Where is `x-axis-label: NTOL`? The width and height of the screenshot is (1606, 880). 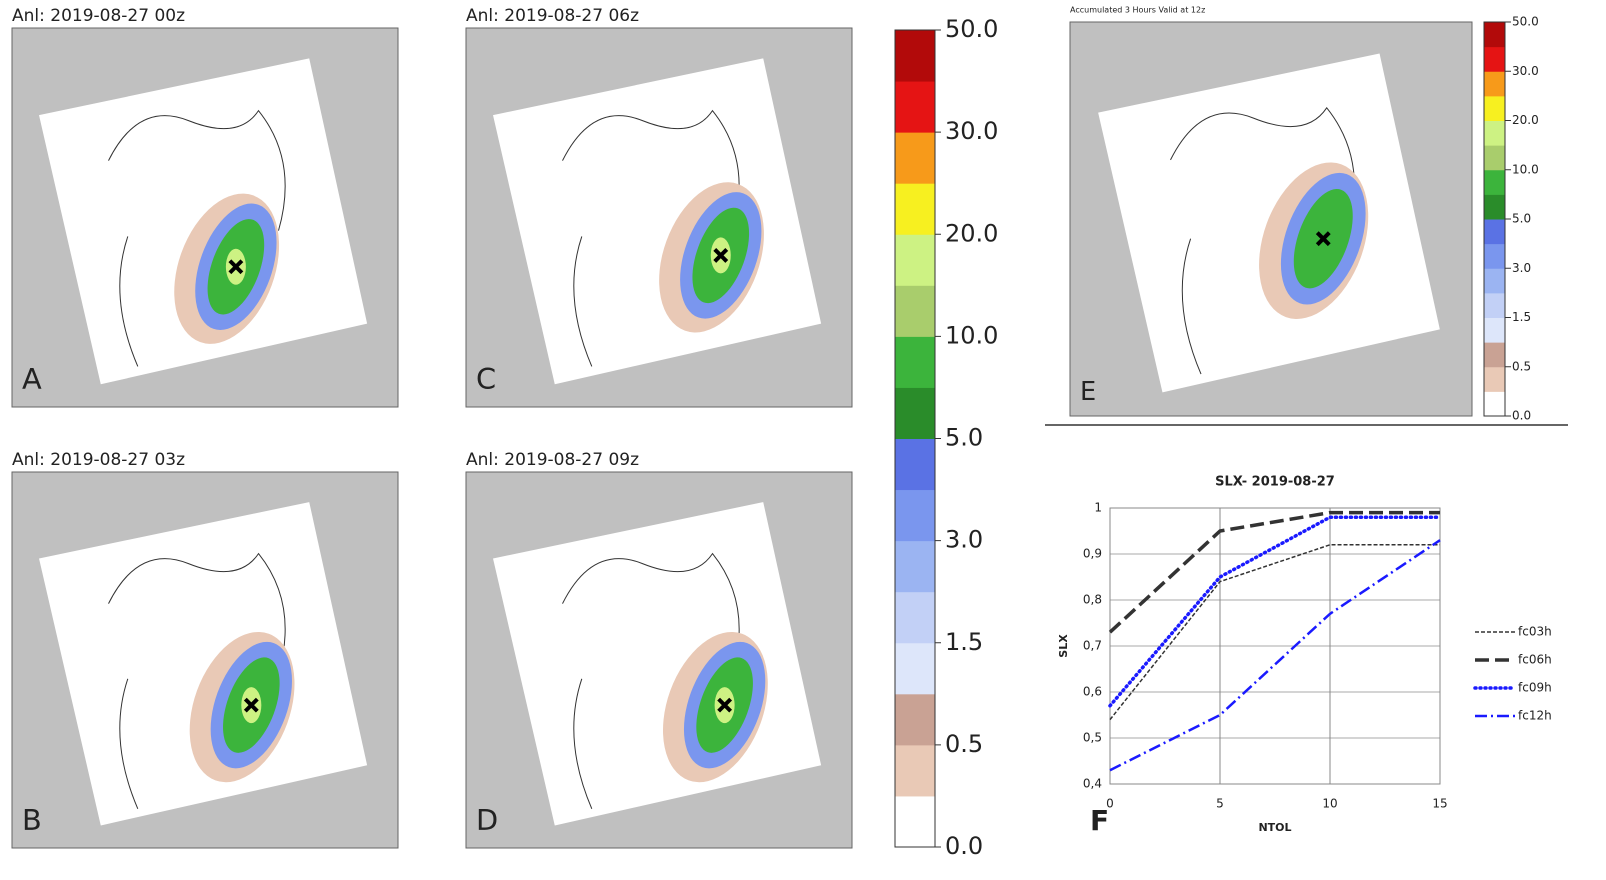
x-axis-label: NTOL is located at coordinates (1274, 827).